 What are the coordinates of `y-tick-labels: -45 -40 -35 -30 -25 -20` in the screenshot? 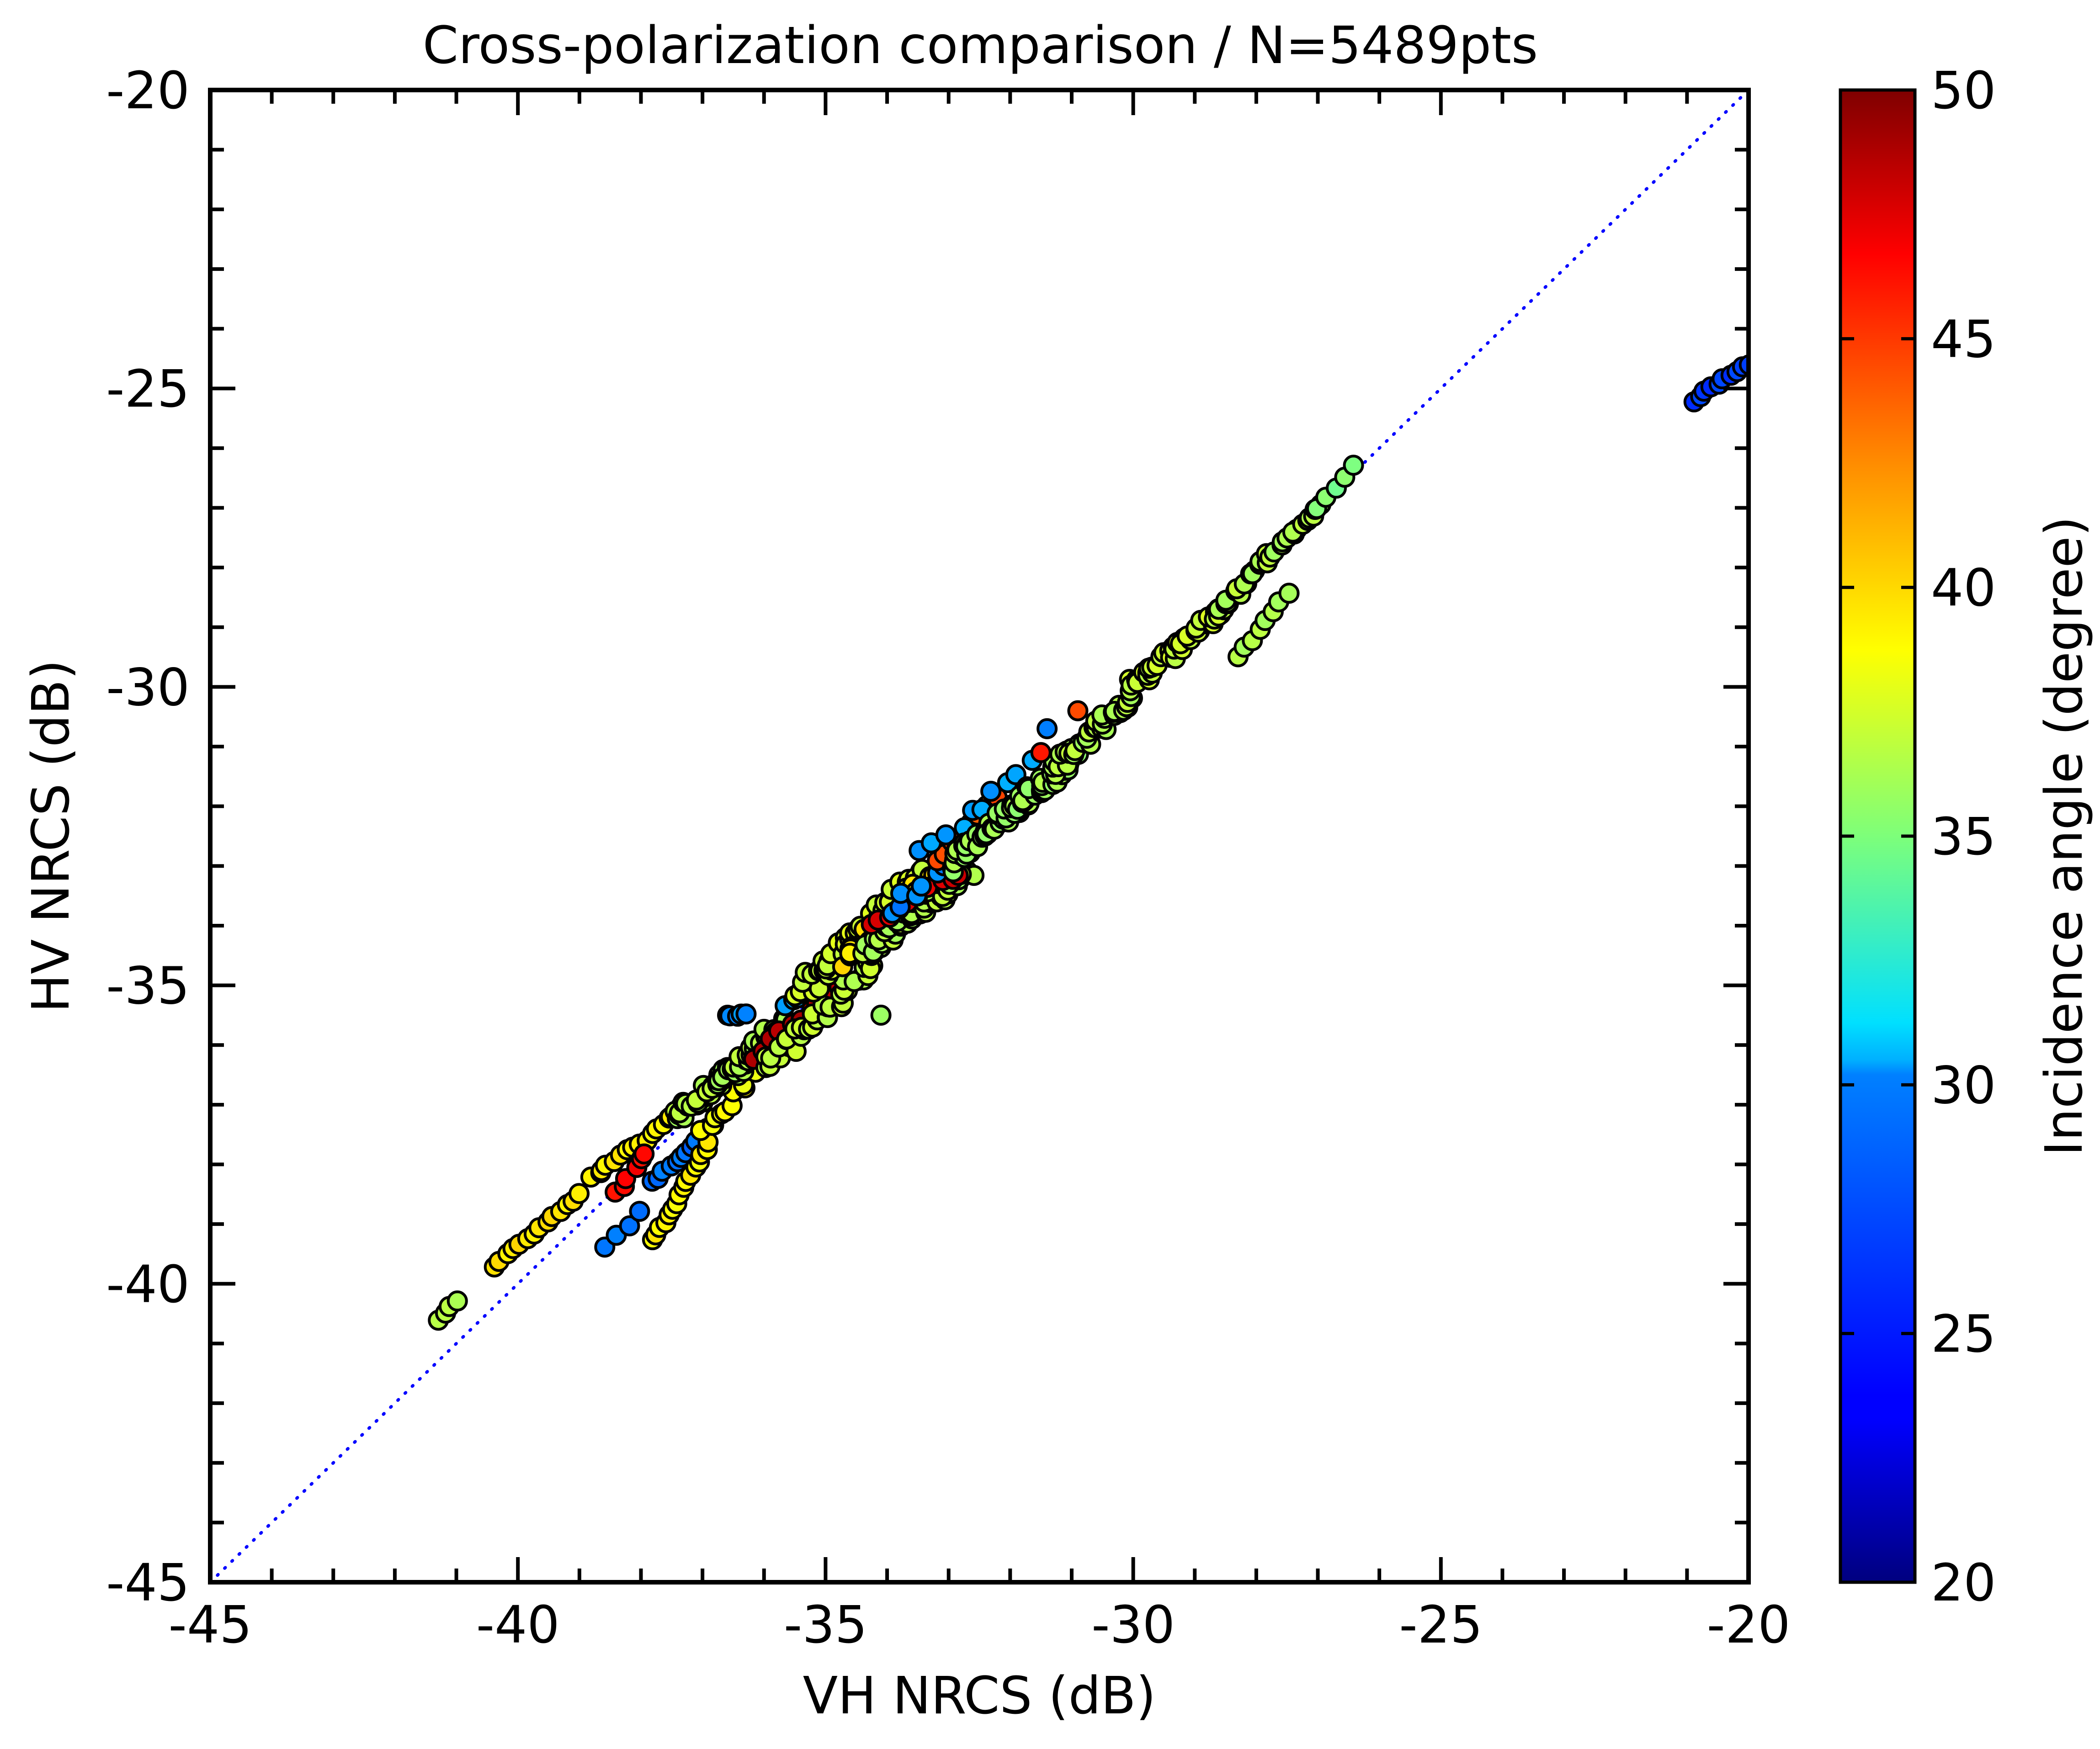 It's located at (148, 837).